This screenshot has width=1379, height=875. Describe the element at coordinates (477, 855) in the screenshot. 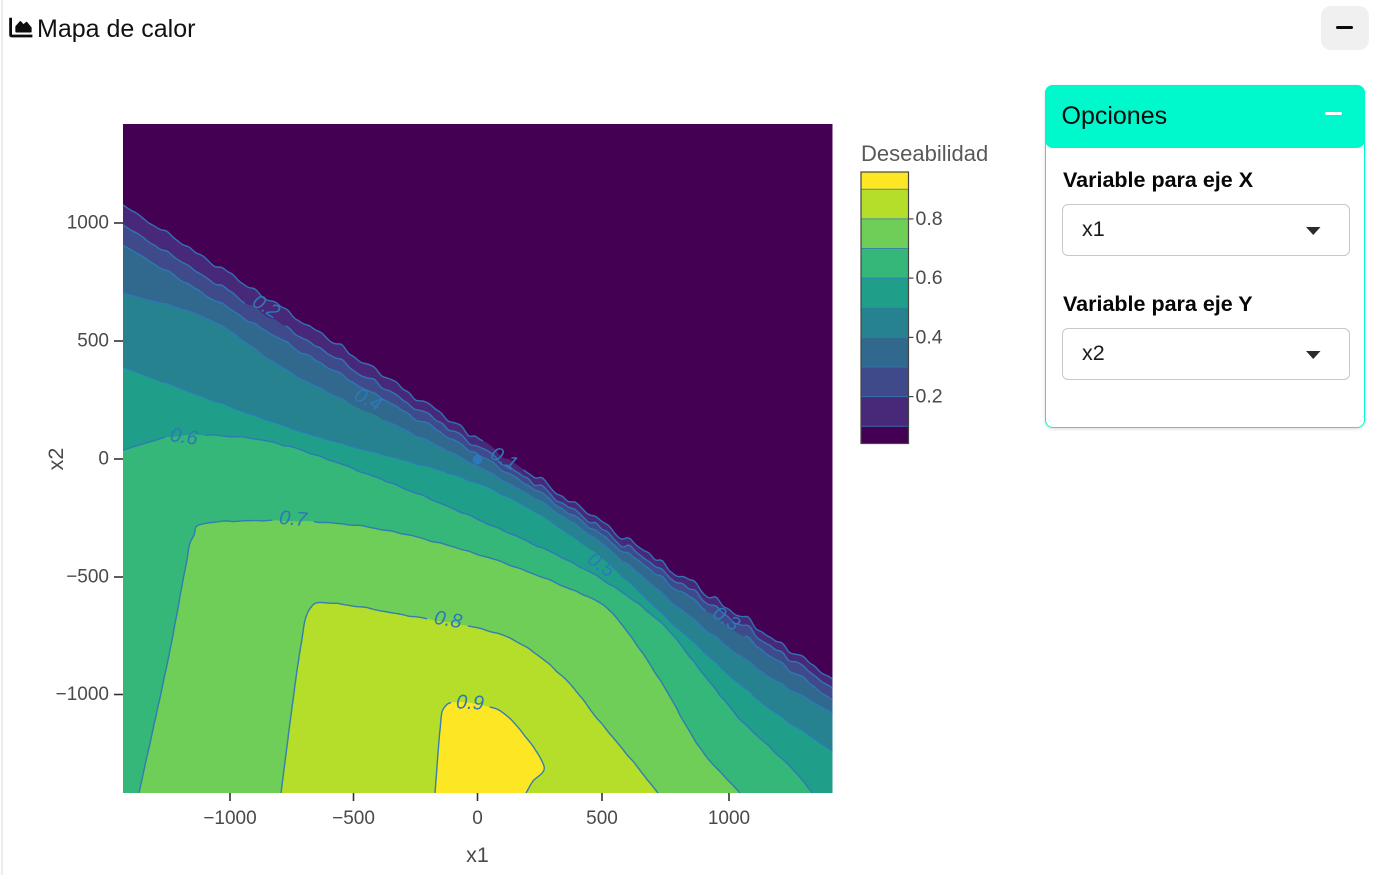

I see `svg-text: x1` at that location.